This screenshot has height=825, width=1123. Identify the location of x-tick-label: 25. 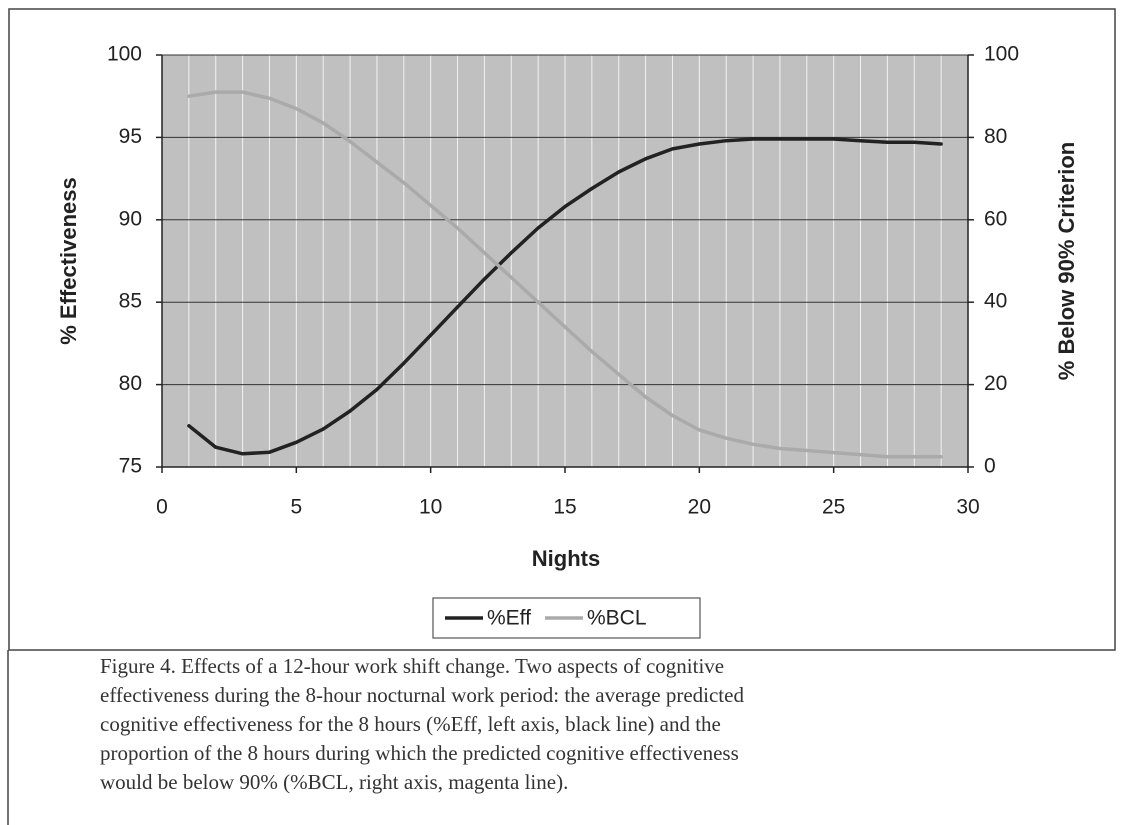
(833, 507).